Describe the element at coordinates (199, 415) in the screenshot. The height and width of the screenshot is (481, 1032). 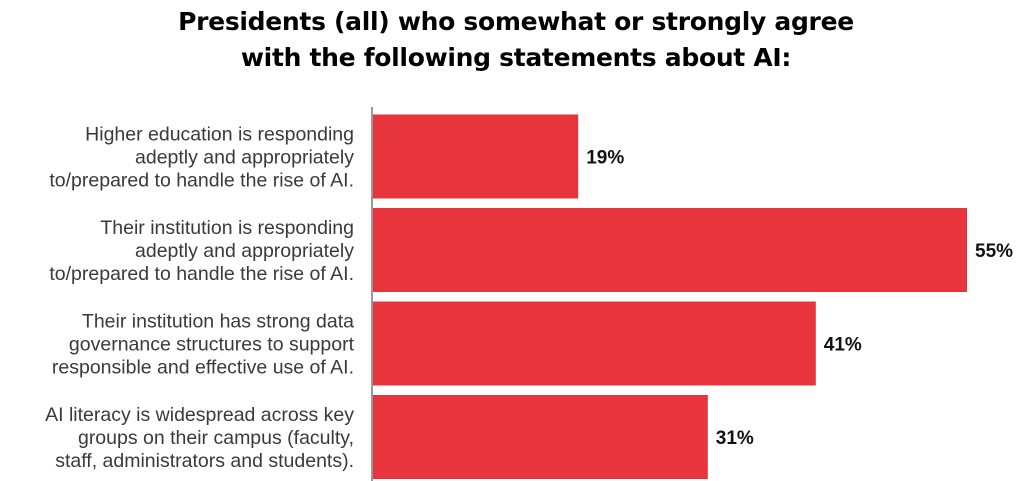
I see `category-label-4-line-1: AI literacy is widespread across key` at that location.